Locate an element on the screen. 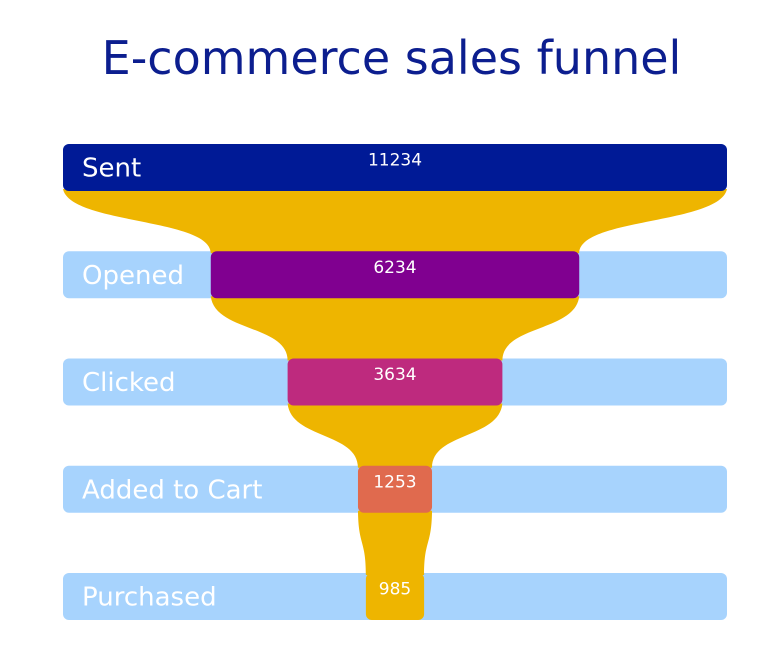 This screenshot has width=783, height=659. stage-label-clicked: Clicked is located at coordinates (129, 383).